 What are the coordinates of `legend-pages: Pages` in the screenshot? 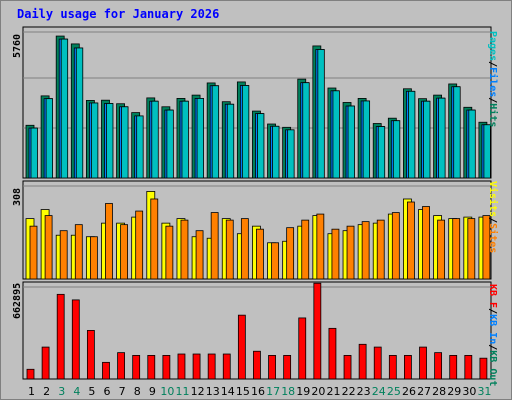 It's located at (492, 46).